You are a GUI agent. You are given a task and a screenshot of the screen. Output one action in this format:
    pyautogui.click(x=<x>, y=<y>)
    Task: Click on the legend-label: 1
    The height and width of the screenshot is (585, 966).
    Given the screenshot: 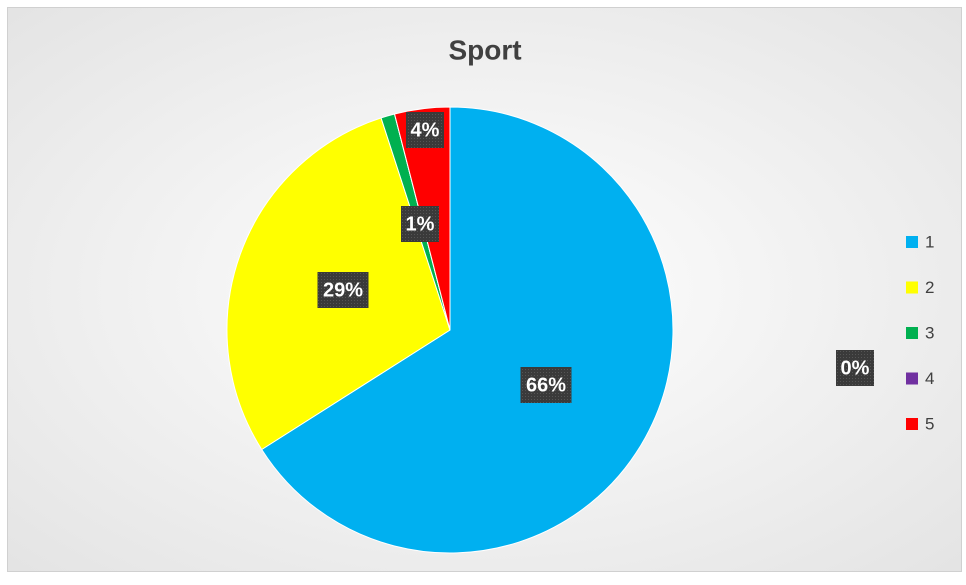 What is the action you would take?
    pyautogui.click(x=929, y=241)
    